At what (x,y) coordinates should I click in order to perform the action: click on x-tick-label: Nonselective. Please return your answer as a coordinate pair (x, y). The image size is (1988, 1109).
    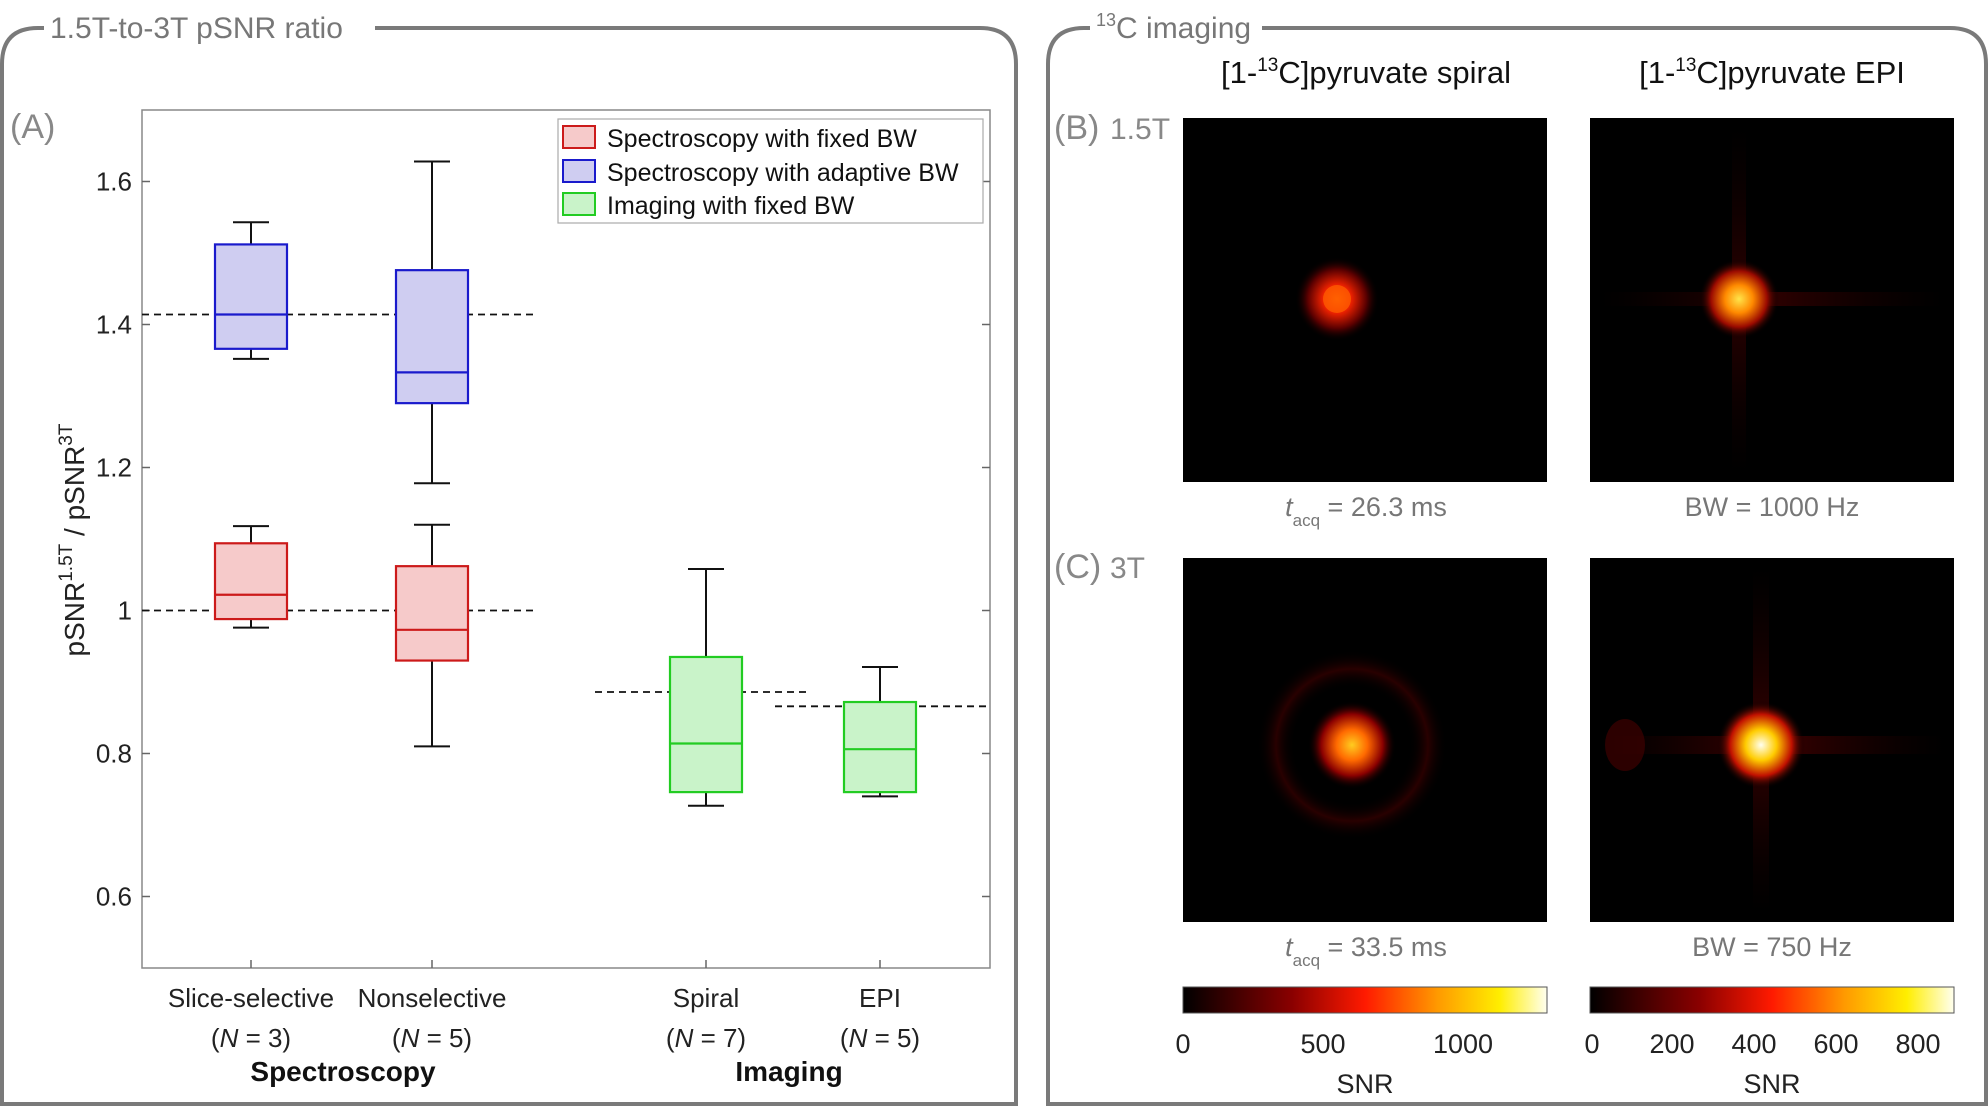
    Looking at the image, I should click on (432, 998).